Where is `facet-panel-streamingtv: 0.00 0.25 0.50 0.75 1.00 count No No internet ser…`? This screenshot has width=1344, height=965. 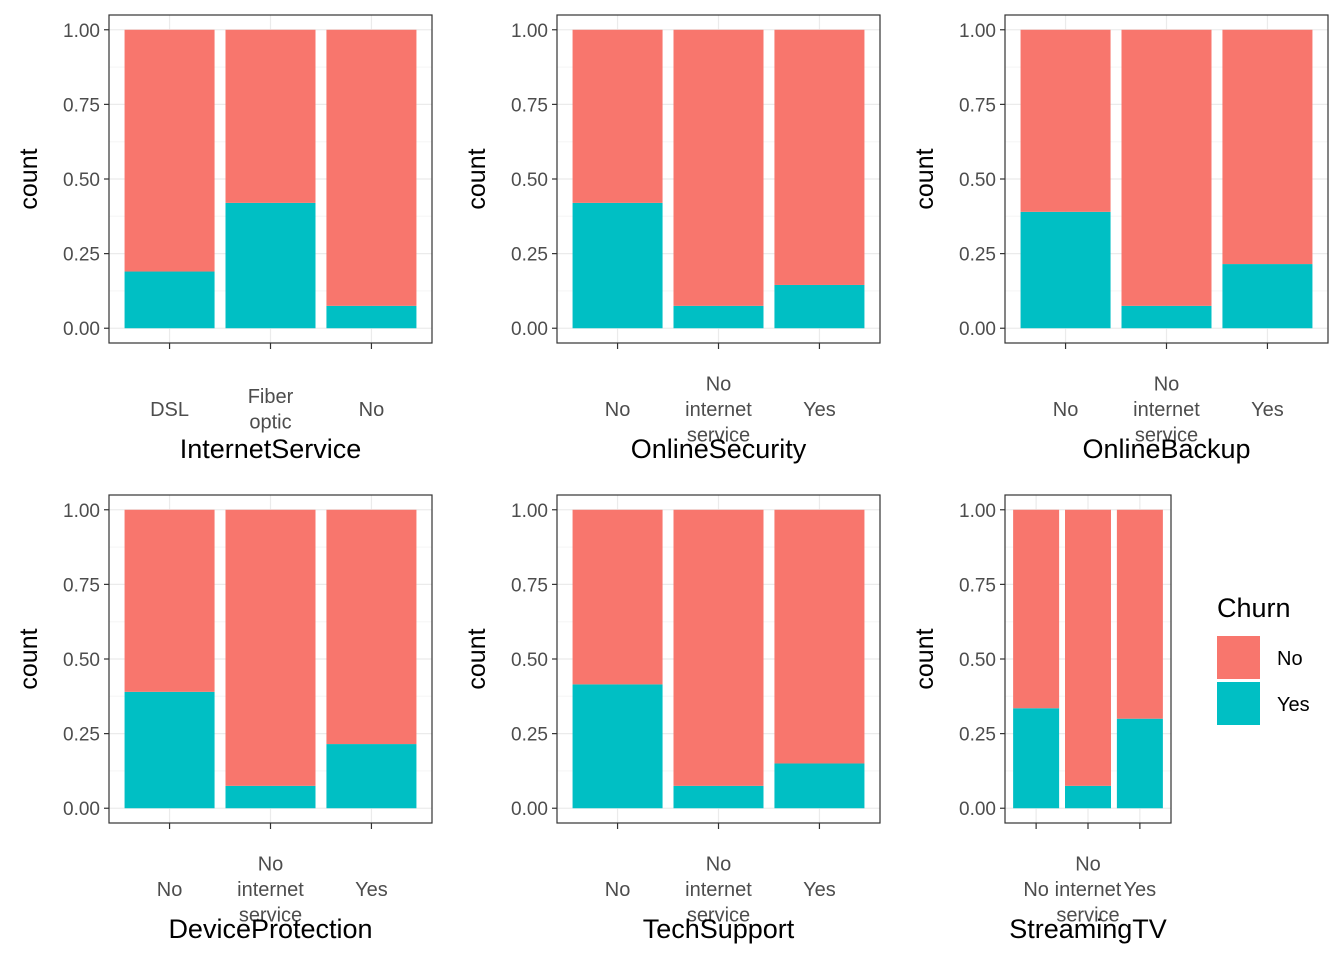
facet-panel-streamingtv: 0.00 0.25 0.50 0.75 1.00 count No No internet ser… is located at coordinates (1041, 719).